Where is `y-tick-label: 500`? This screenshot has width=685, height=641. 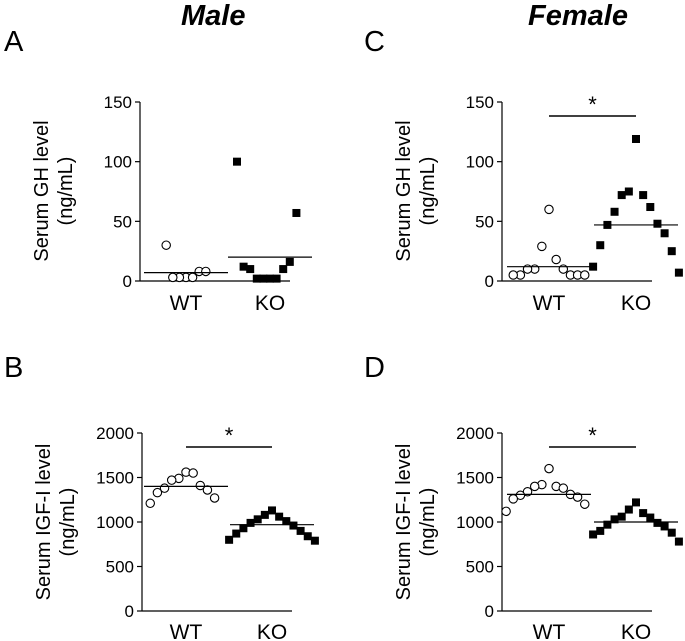
y-tick-label: 500 is located at coordinates (480, 567).